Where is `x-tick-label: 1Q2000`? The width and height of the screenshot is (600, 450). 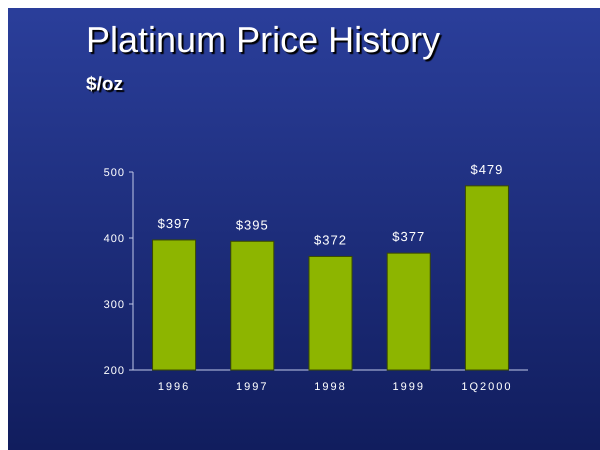
x-tick-label: 1Q2000 is located at coordinates (487, 387).